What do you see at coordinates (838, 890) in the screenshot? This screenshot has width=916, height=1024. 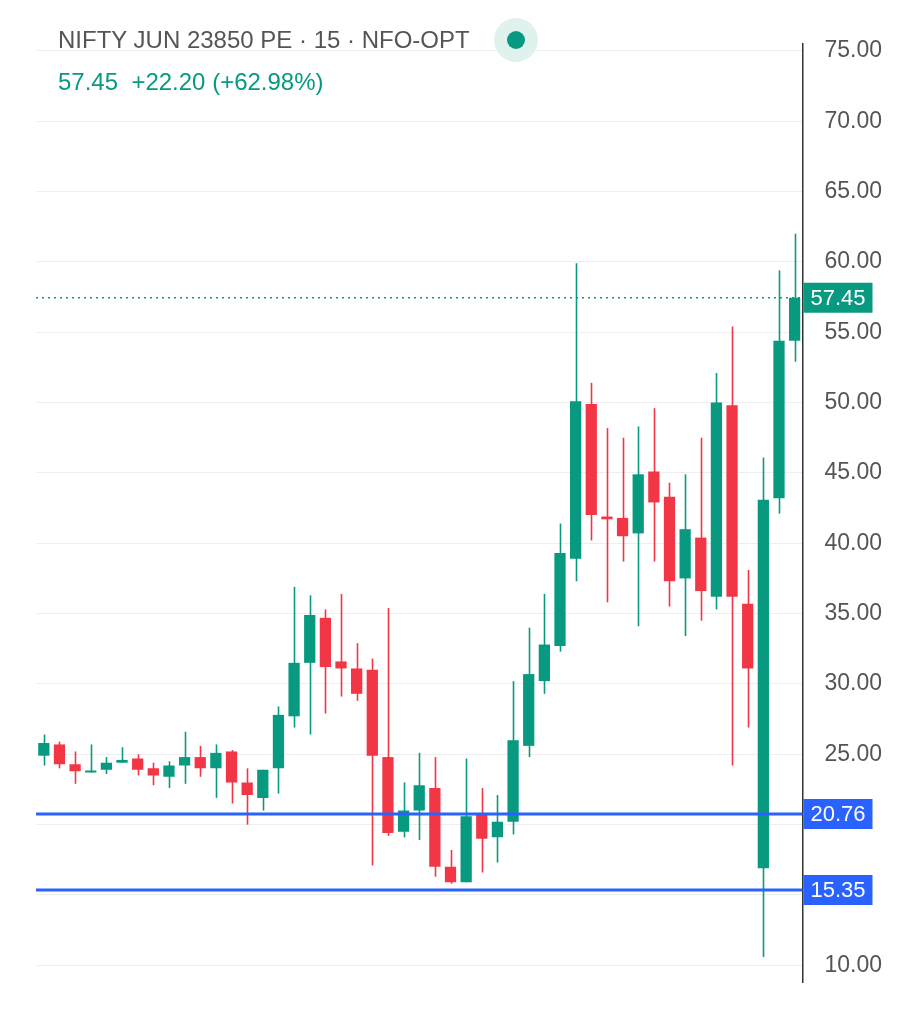 I see `ref-line-label: 15.35` at bounding box center [838, 890].